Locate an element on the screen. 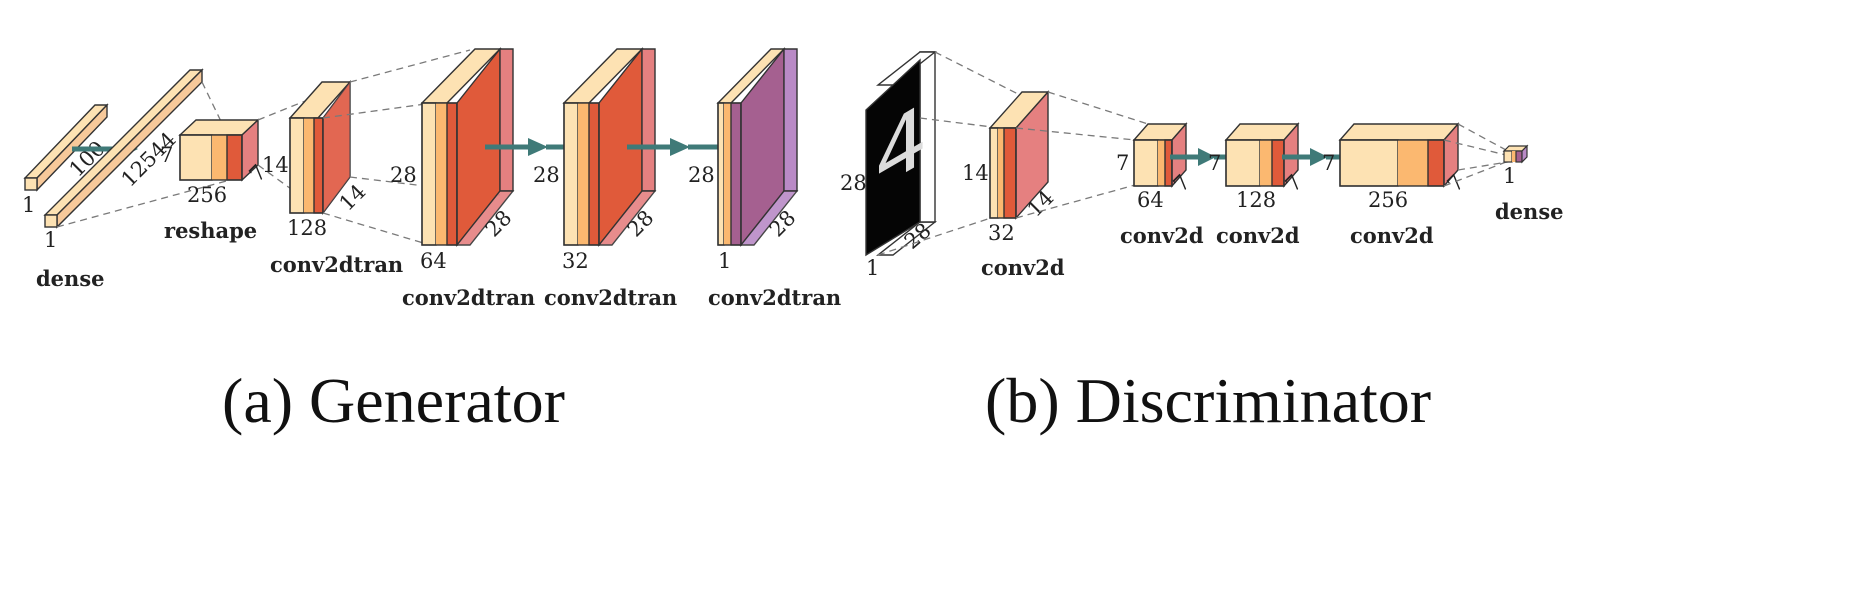 This screenshot has height=599, width=1855. disc-conv2-channels: 64 is located at coordinates (1150, 200).